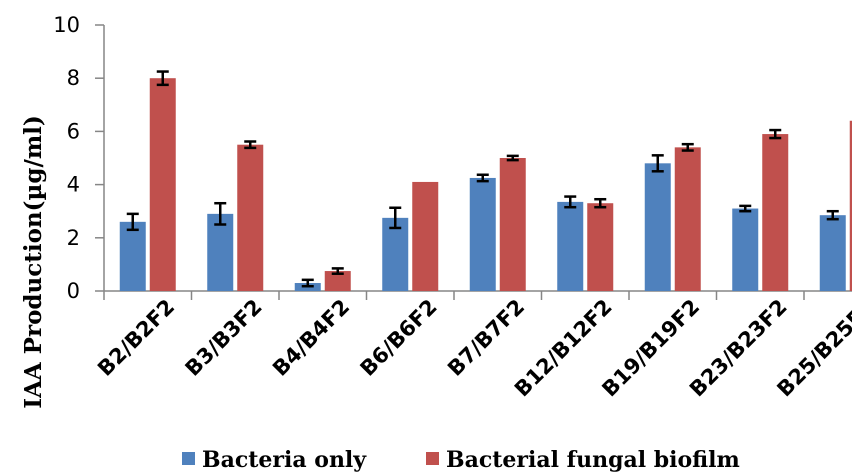 The height and width of the screenshot is (475, 852). Describe the element at coordinates (73, 78) in the screenshot. I see `y-tick-label: 8` at that location.